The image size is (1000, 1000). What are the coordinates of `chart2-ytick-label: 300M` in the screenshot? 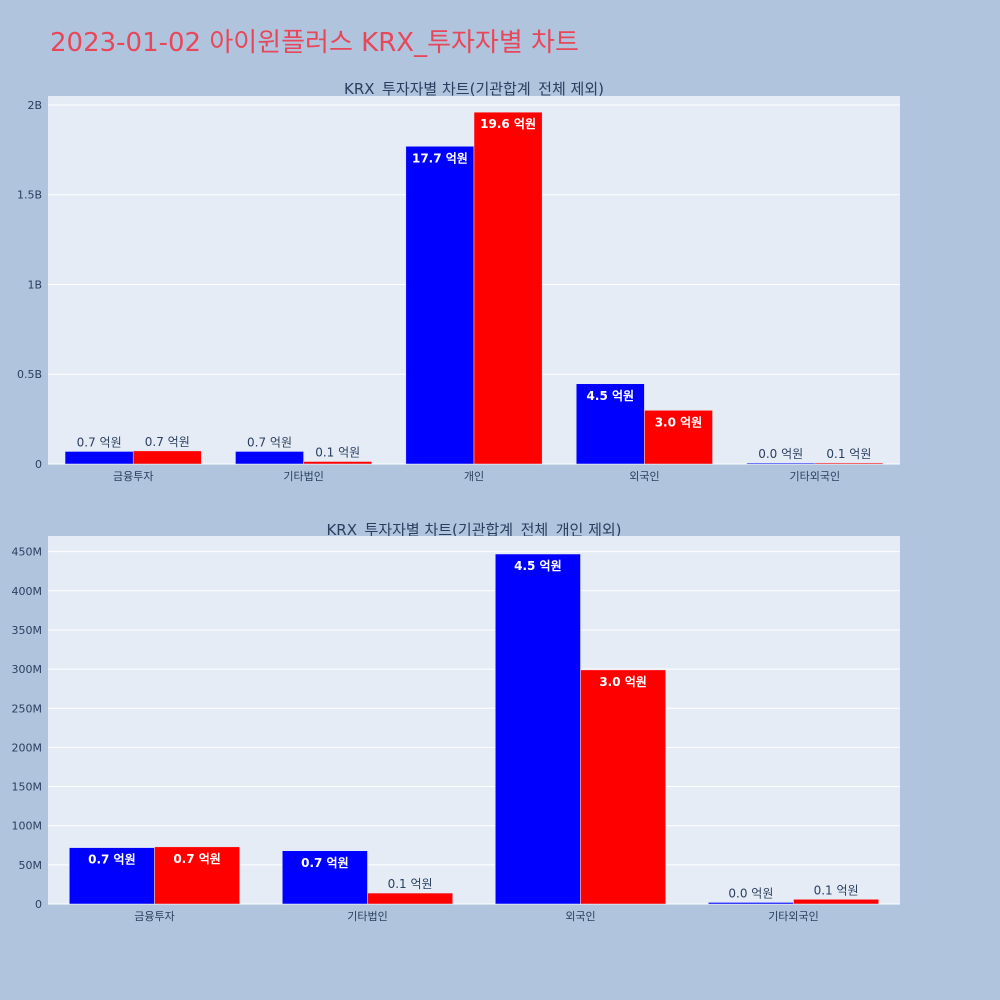 It's located at (27, 669).